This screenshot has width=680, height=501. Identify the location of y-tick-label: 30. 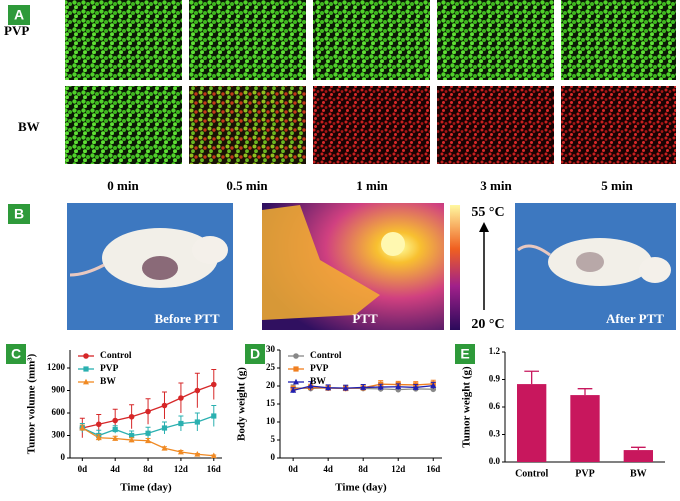
(271, 349).